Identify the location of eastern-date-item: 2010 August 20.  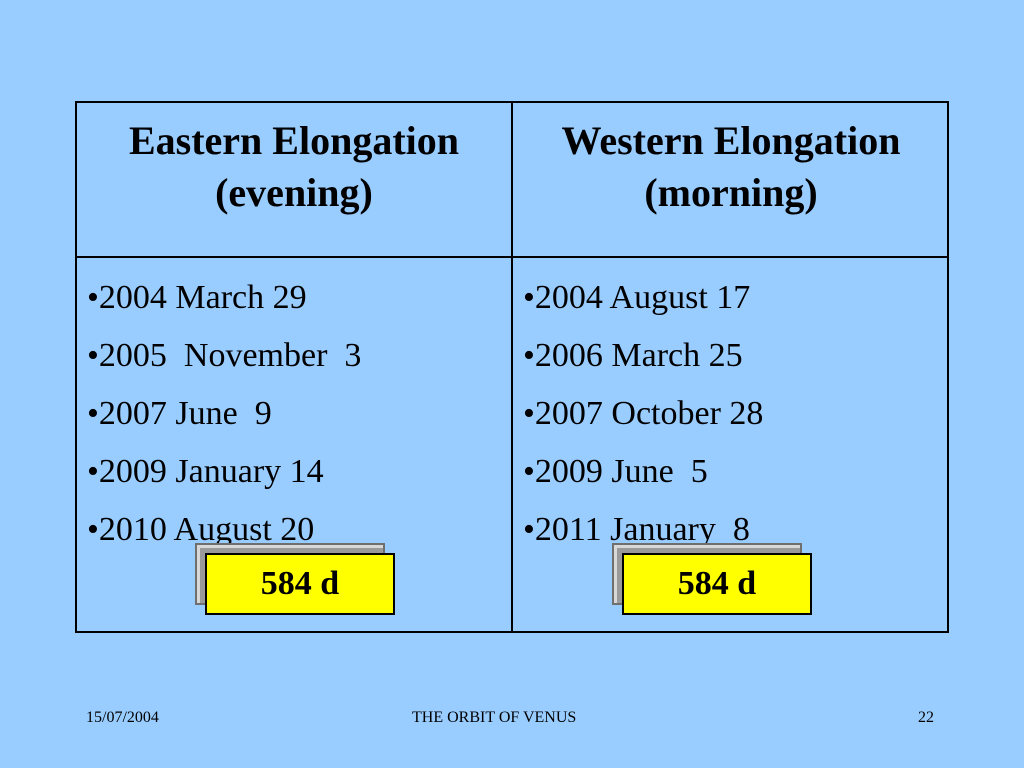
(299, 530).